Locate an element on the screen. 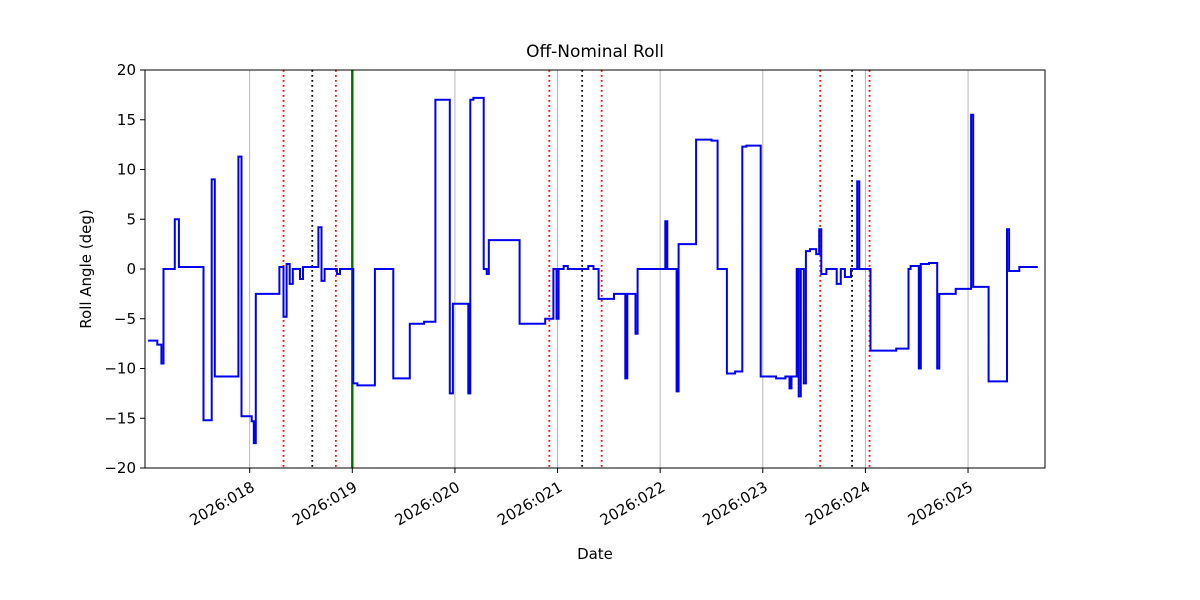 This screenshot has width=1200, height=600. x-tick-label: 2026:024 is located at coordinates (837, 504).